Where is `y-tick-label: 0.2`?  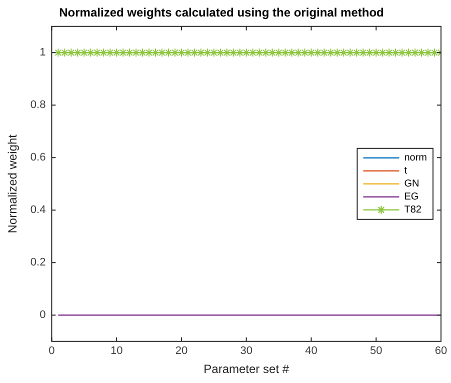
y-tick-label: 0.2 is located at coordinates (38, 262).